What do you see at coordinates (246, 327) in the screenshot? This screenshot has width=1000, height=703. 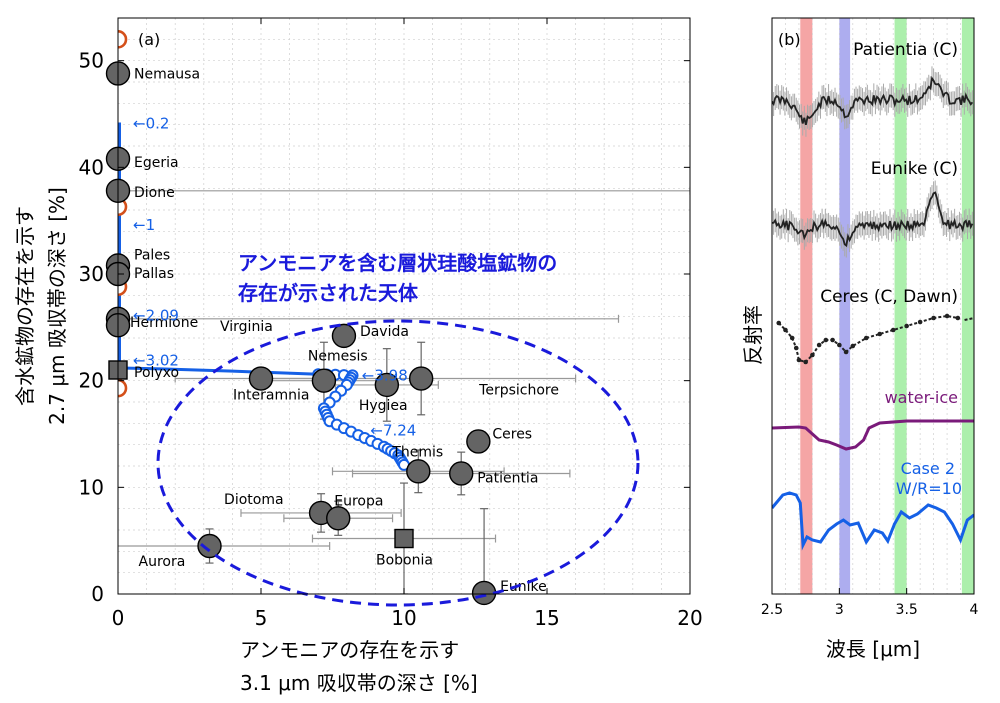 I see `asteroid-label: Virginia` at bounding box center [246, 327].